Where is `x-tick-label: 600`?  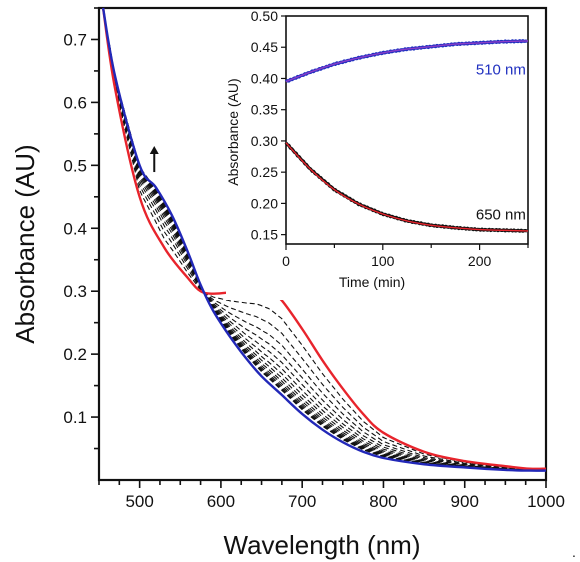 x-tick-label: 600 is located at coordinates (221, 501).